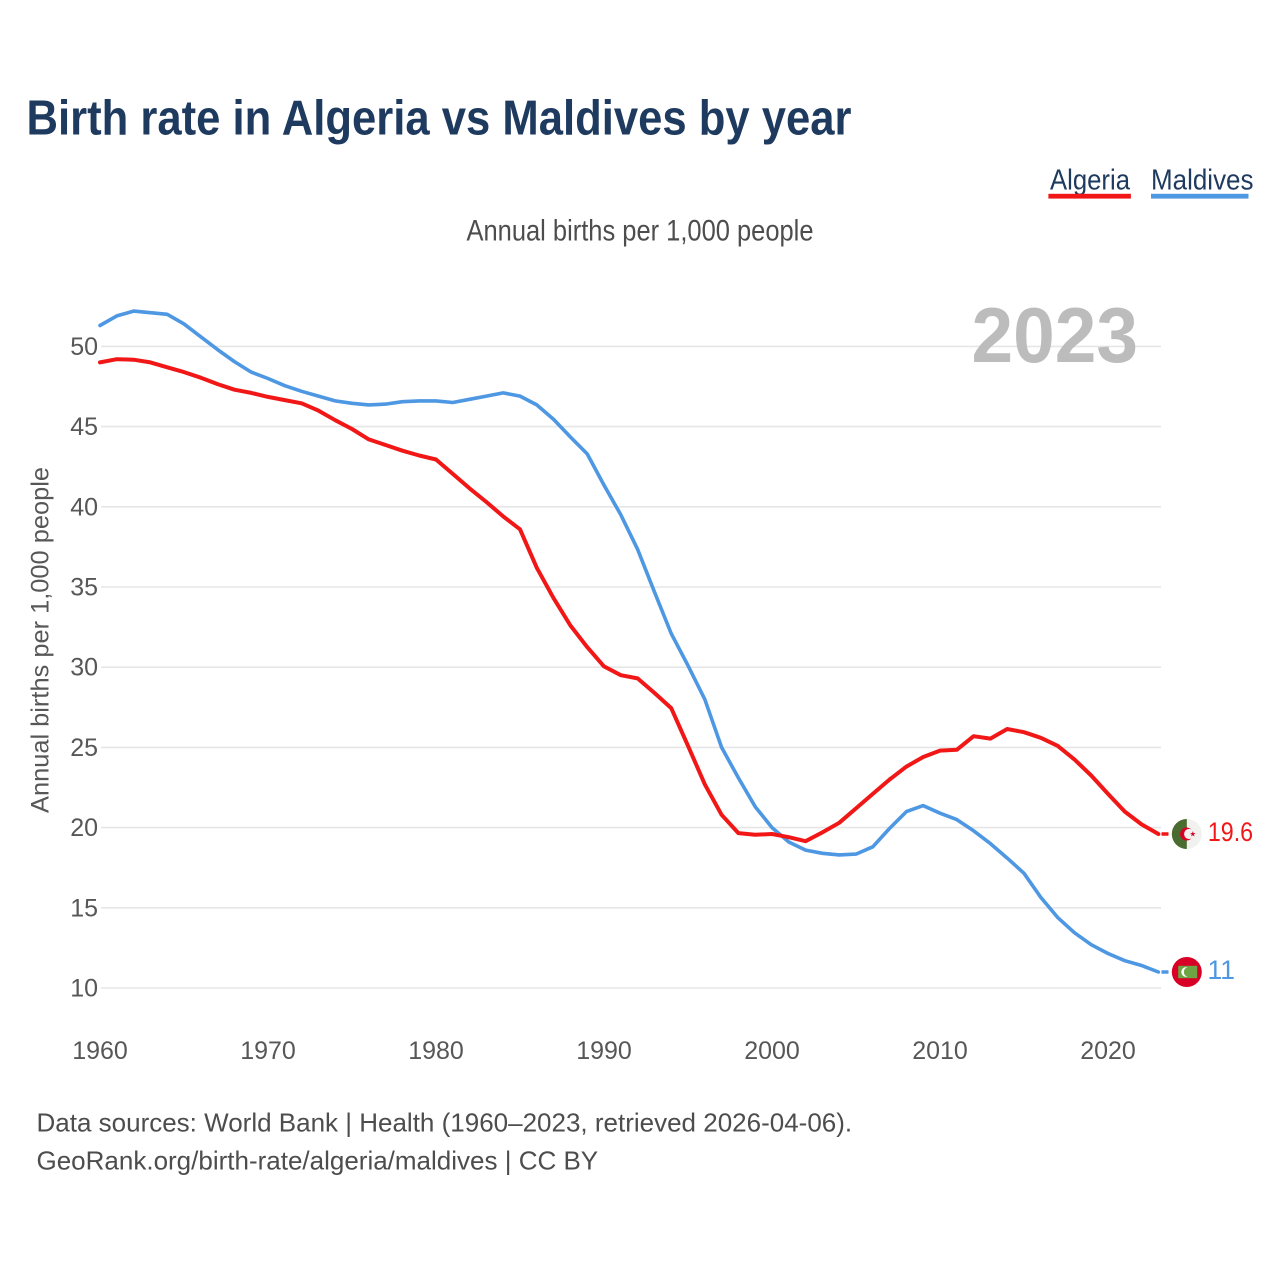 This screenshot has height=1285, width=1280. Describe the element at coordinates (268, 1051) in the screenshot. I see `svg-text: 1970` at that location.